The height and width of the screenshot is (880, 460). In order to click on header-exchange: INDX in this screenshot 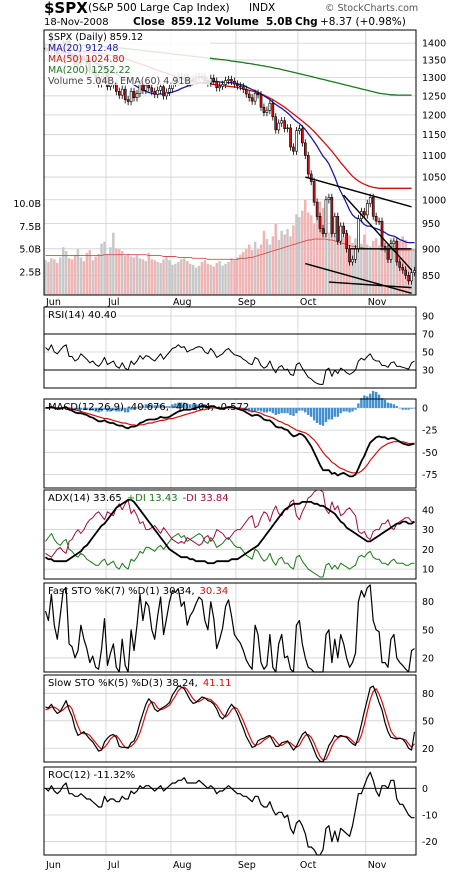, I will do `click(262, 8)`.